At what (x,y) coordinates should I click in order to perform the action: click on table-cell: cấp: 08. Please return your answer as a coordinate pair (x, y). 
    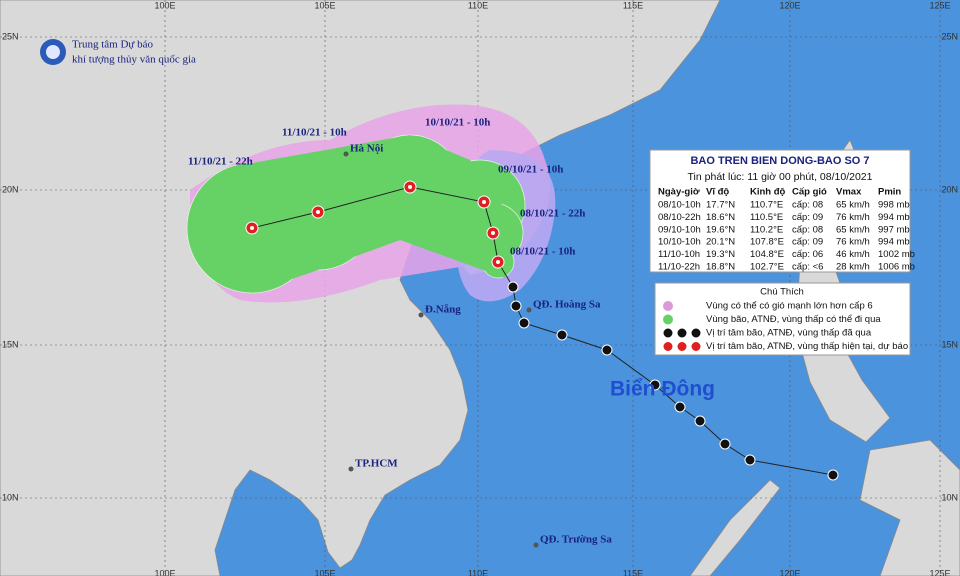
    Looking at the image, I should click on (807, 229).